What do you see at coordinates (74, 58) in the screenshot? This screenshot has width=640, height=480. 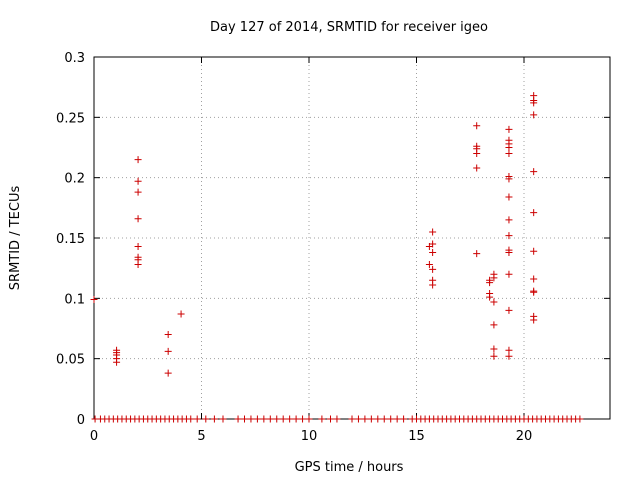 I see `y-tick-label: 0.3` at bounding box center [74, 58].